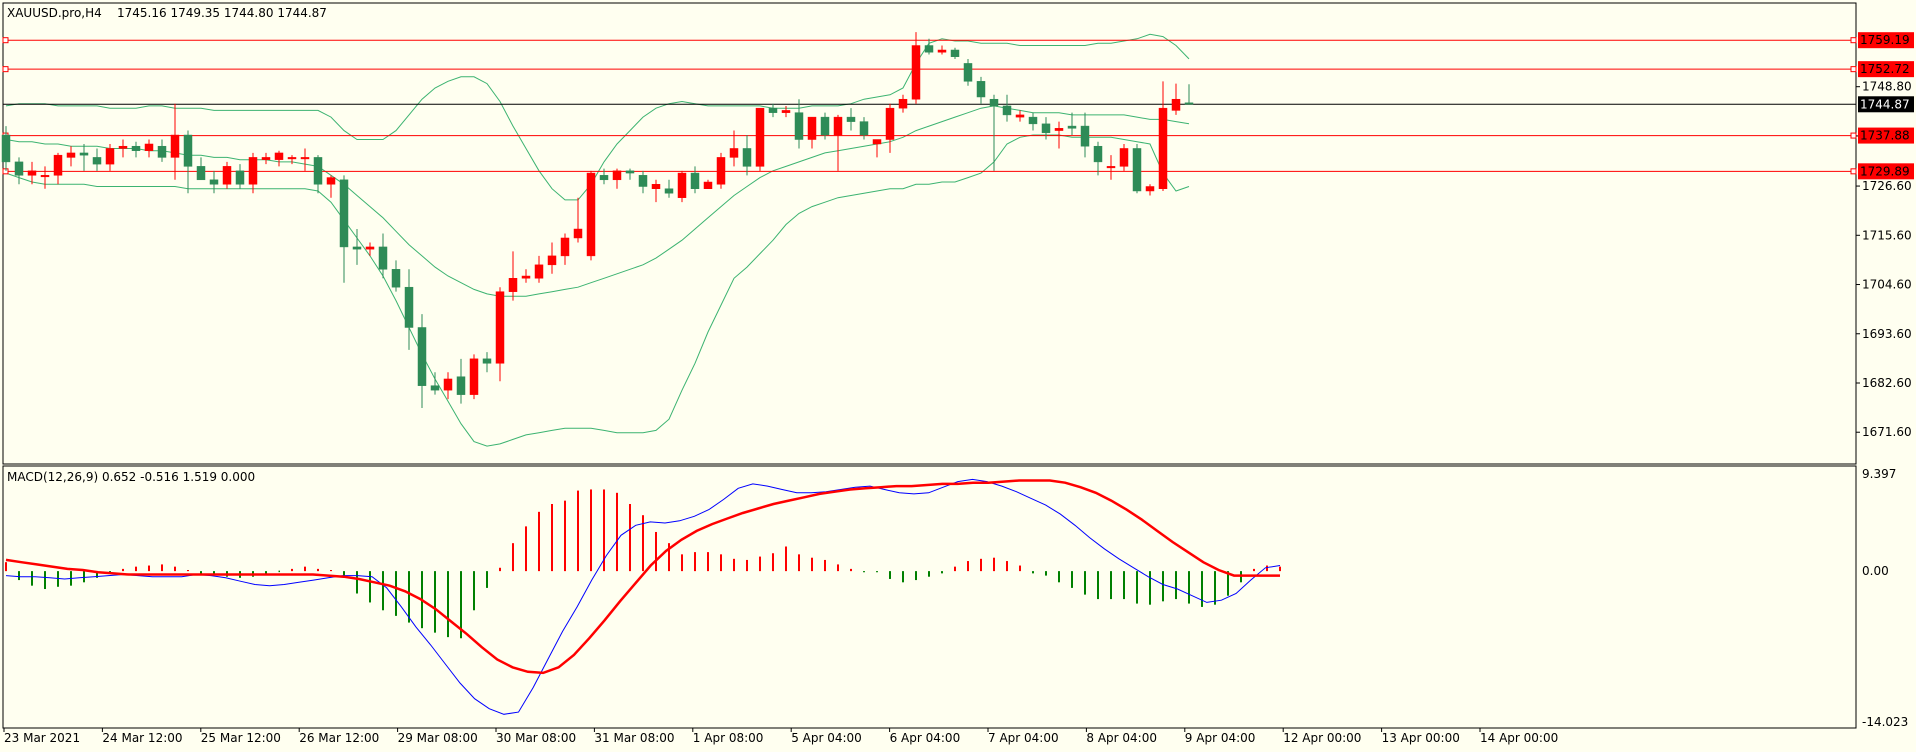 Image resolution: width=1916 pixels, height=752 pixels. I want to click on price-tick-label: 1715.60, so click(1887, 235).